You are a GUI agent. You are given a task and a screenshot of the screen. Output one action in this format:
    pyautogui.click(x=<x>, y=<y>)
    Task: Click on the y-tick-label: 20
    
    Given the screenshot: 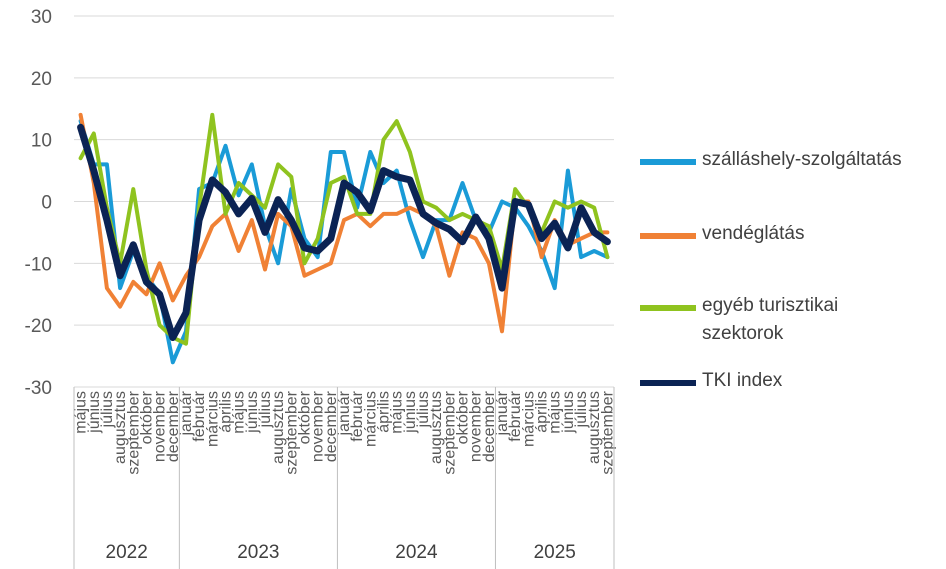 What is the action you would take?
    pyautogui.click(x=41, y=79)
    